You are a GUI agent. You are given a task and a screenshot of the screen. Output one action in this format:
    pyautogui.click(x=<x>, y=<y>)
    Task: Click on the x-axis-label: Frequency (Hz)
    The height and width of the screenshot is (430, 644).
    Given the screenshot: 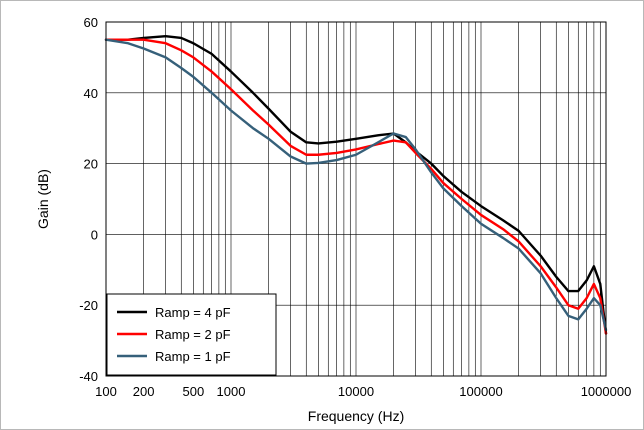 What is the action you would take?
    pyautogui.click(x=356, y=416)
    